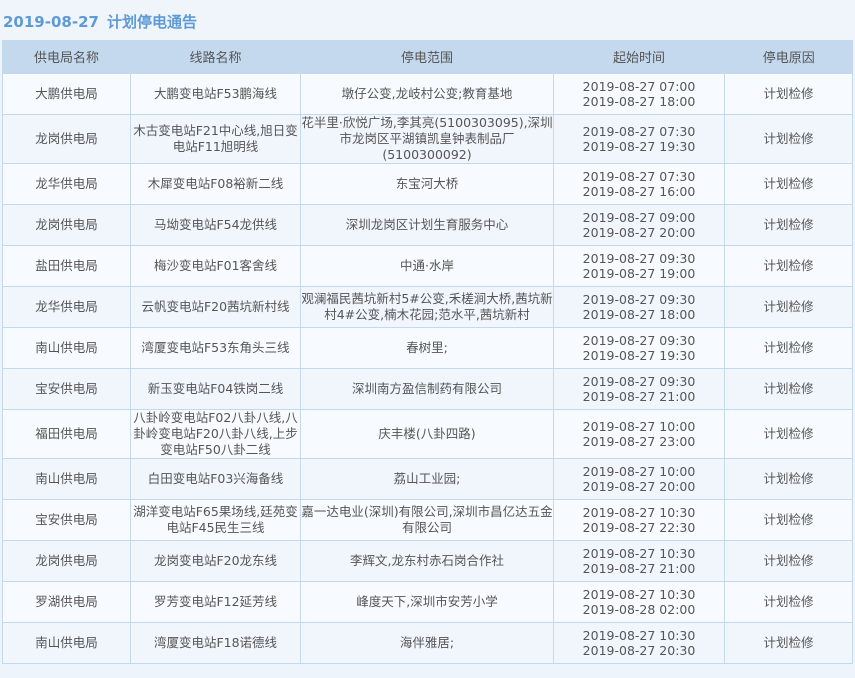 This screenshot has width=855, height=678. I want to click on cell-scope: 庆丰楼(八卦四路), so click(427, 434).